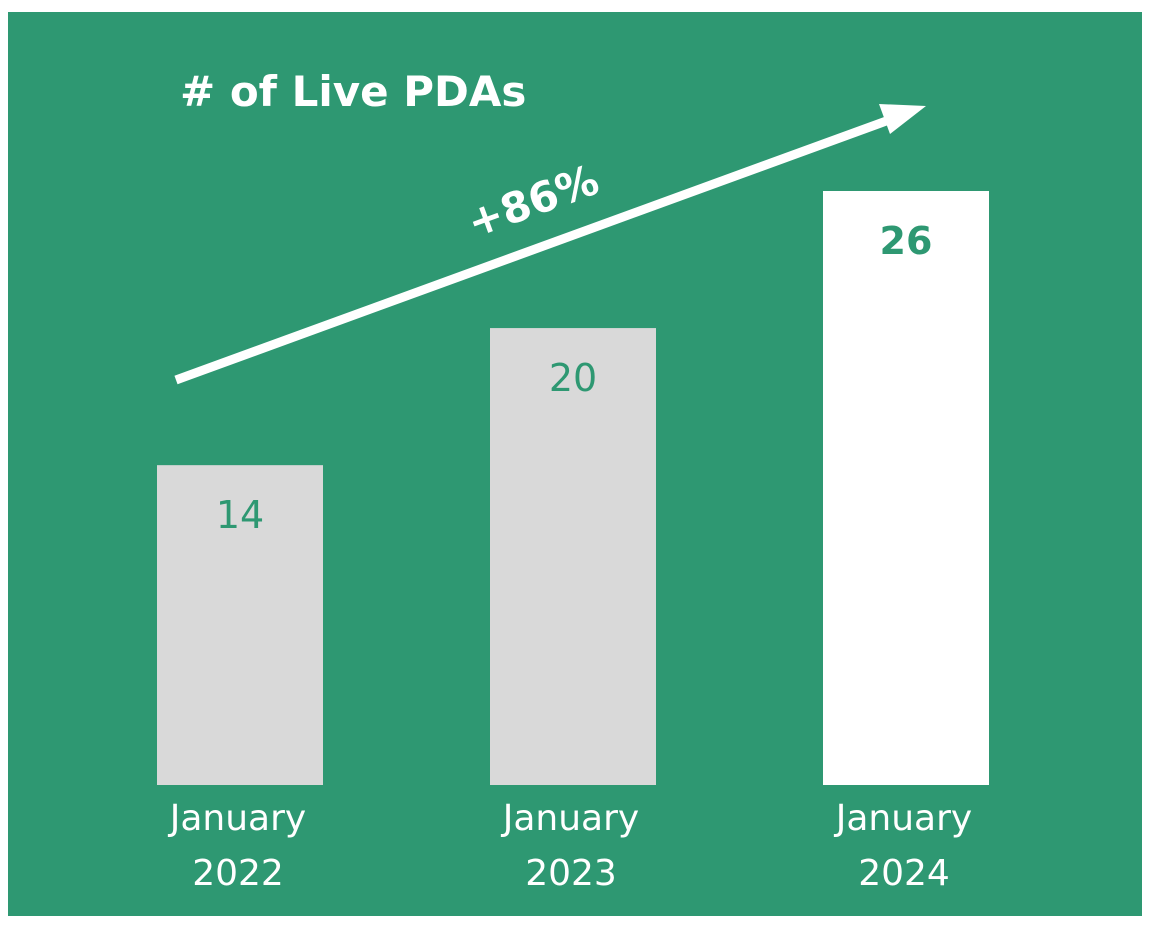 The width and height of the screenshot is (1162, 942). I want to click on growth-arrow-head, so click(902, 119).